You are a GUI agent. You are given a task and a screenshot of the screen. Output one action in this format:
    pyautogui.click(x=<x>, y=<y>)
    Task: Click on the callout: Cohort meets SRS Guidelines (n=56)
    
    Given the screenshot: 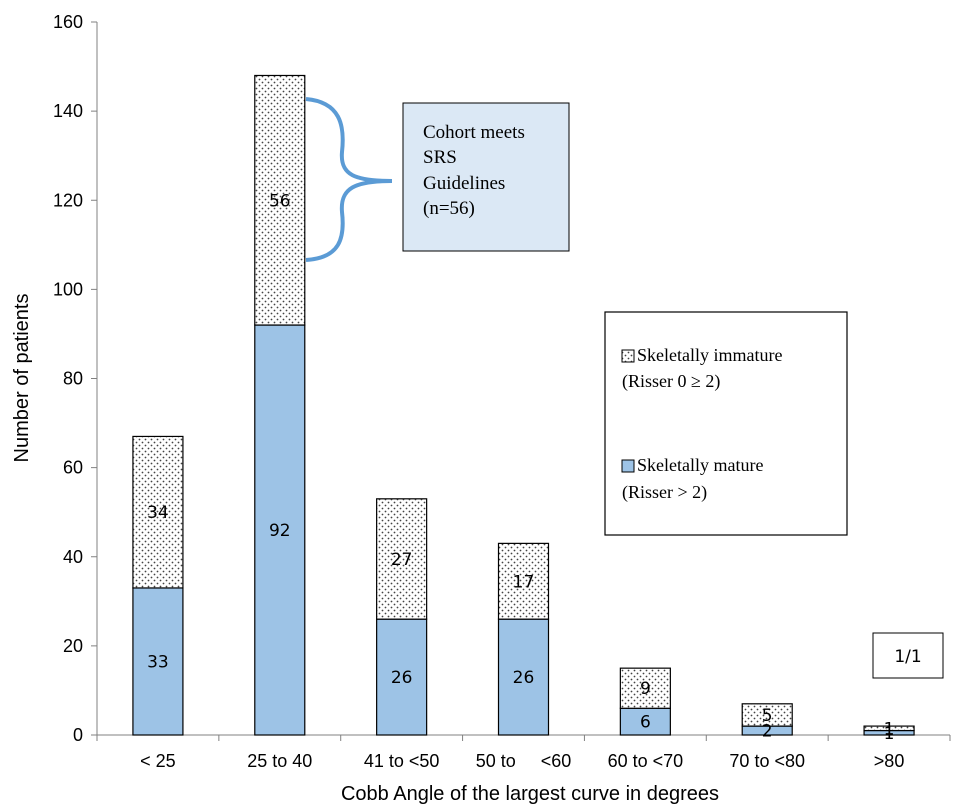 What is the action you would take?
    pyautogui.click(x=437, y=179)
    